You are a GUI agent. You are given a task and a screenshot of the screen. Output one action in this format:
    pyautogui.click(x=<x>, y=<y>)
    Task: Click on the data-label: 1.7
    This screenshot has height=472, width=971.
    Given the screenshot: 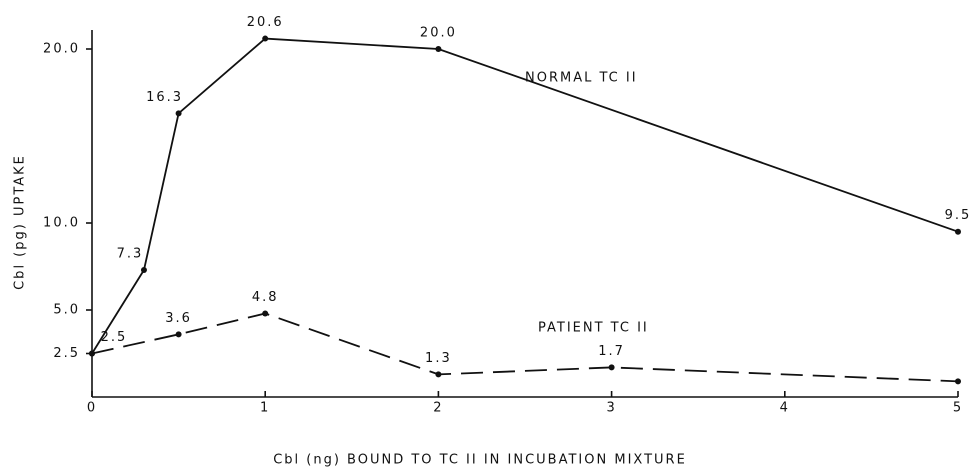 What is the action you would take?
    pyautogui.click(x=611, y=351)
    